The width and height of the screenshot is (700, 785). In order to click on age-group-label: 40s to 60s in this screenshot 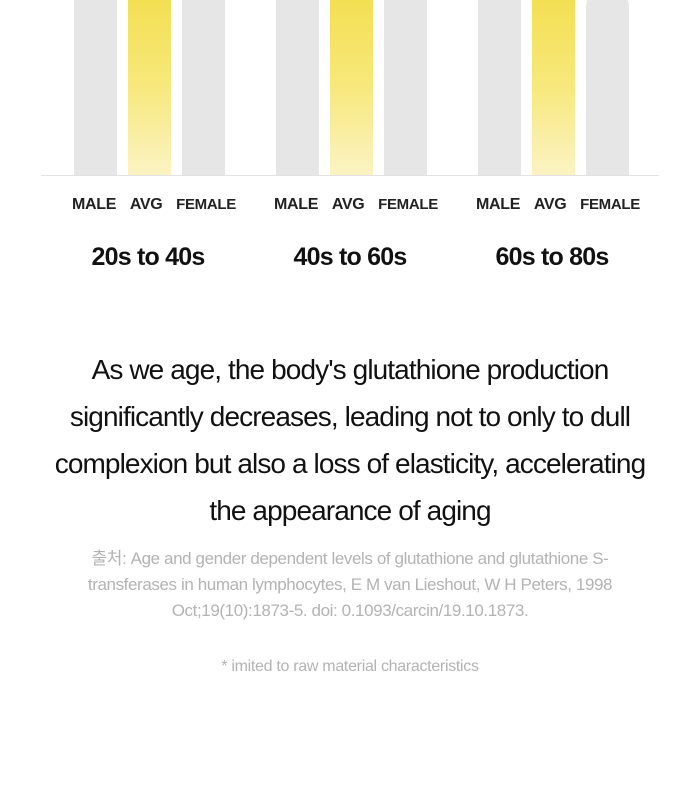, I will do `click(350, 257)`.